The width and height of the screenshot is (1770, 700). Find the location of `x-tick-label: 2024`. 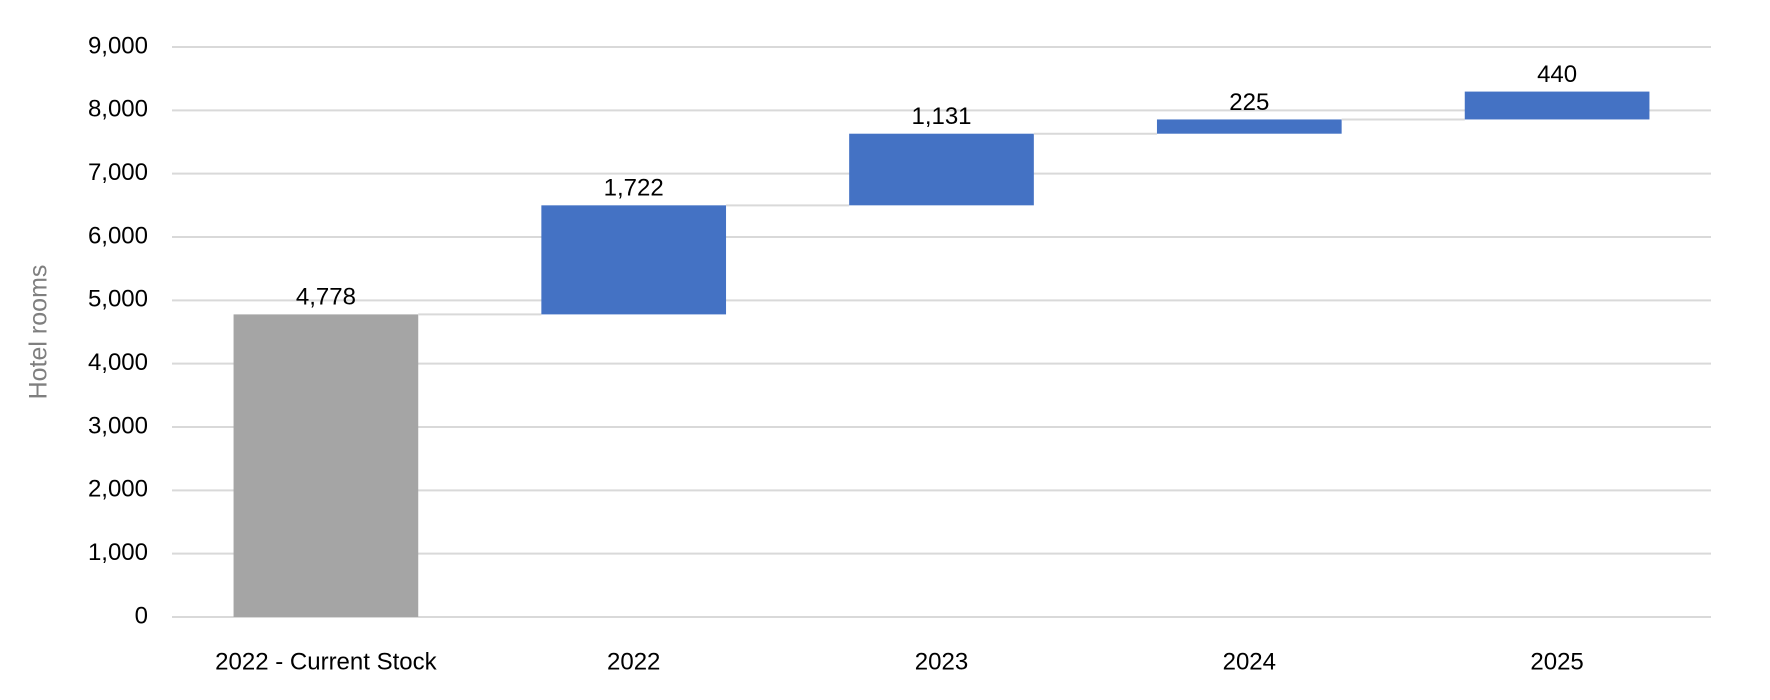

x-tick-label: 2024 is located at coordinates (1249, 661).